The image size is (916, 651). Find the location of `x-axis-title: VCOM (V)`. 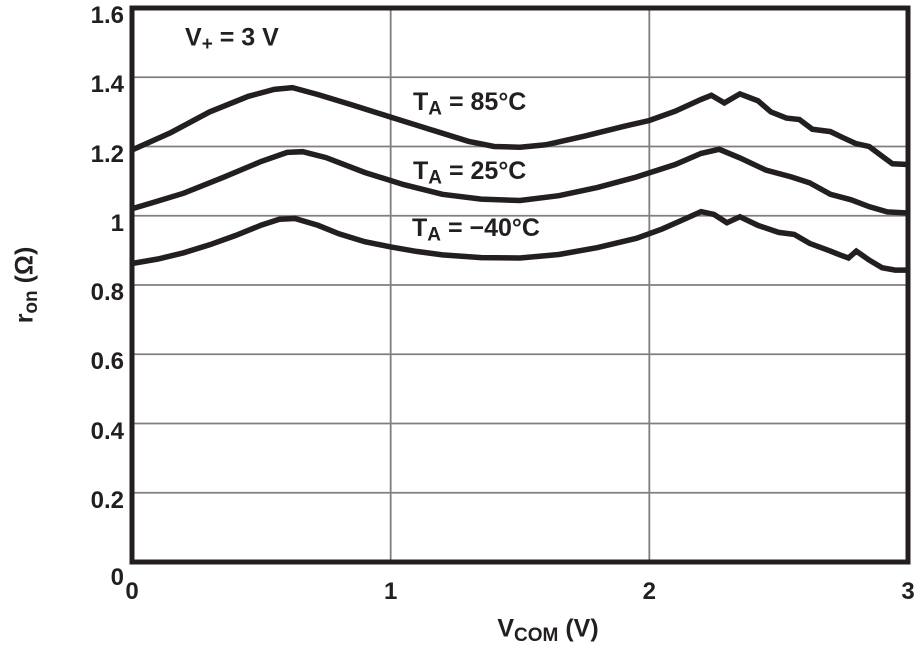

x-axis-title: VCOM (V) is located at coordinates (548, 630).